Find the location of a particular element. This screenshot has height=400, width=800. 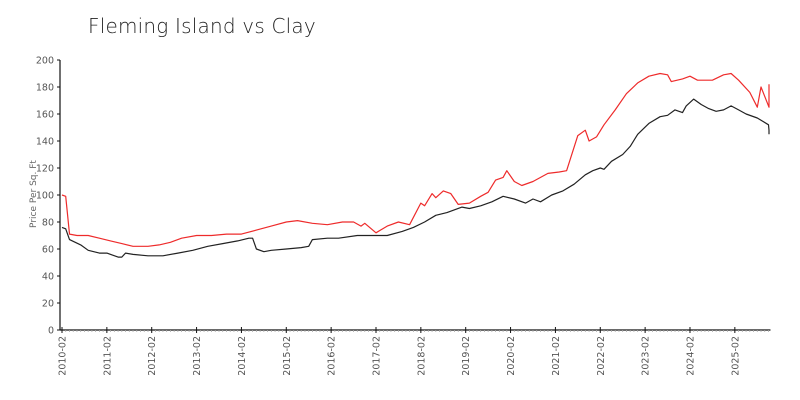

x-tick-label: 2022-02 is located at coordinates (601, 356).